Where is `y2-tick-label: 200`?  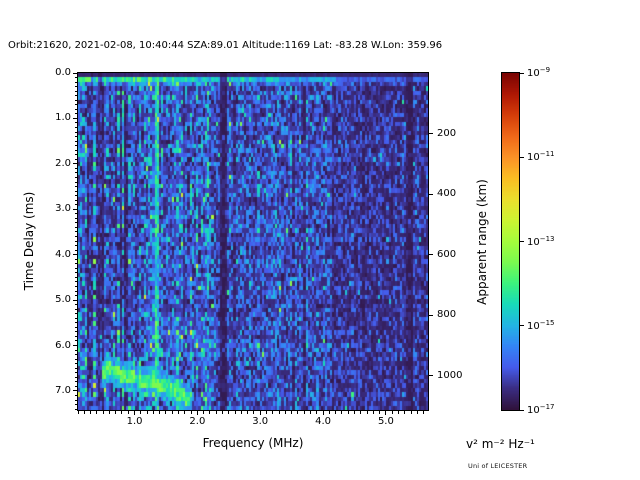 y2-tick-label: 200 is located at coordinates (447, 133).